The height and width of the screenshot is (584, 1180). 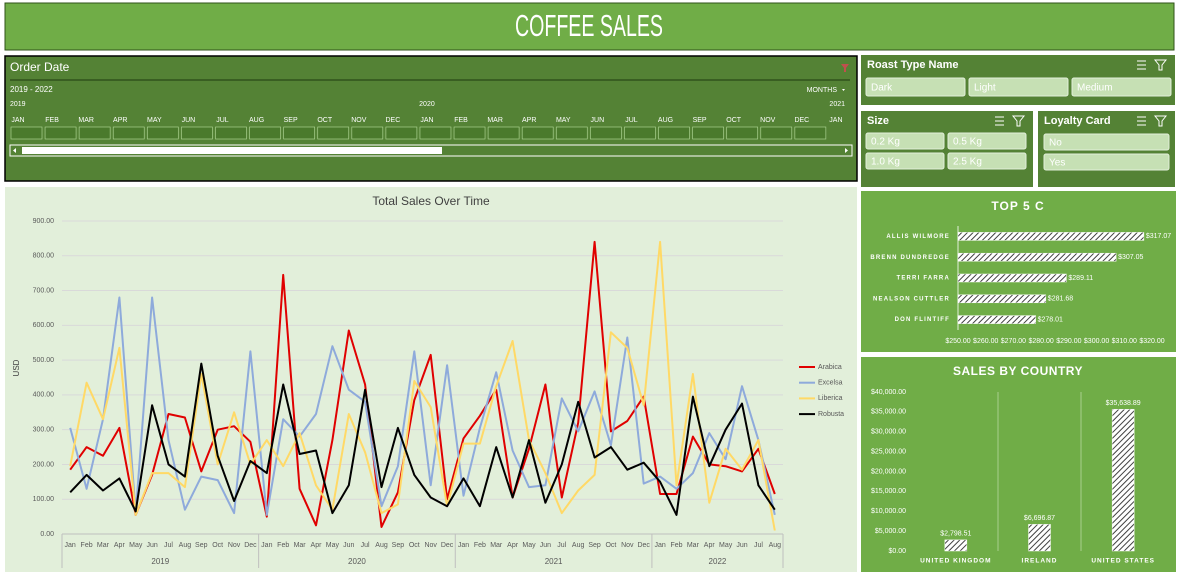 I want to click on slicer-item-label: 0.5 Kg, so click(x=967, y=142).